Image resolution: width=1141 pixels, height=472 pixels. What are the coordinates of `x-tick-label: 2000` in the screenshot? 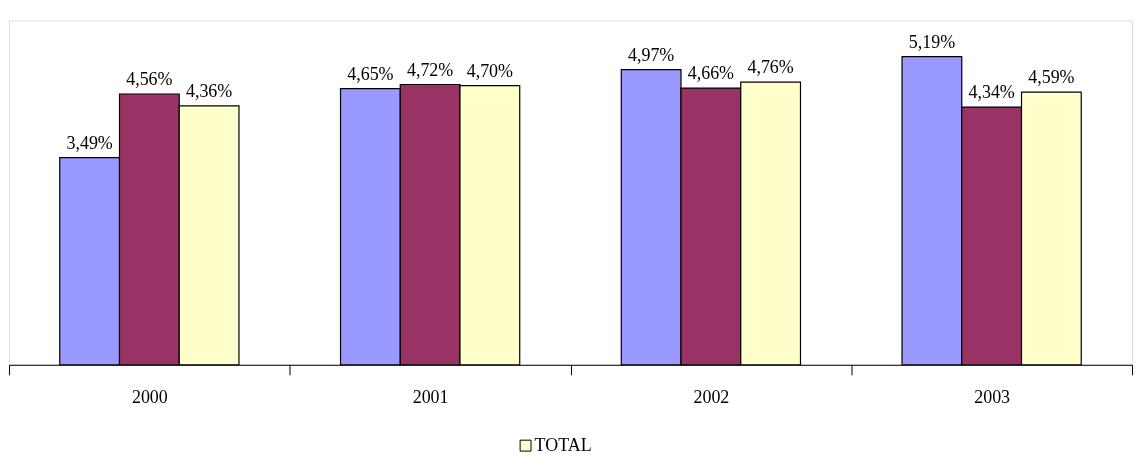 It's located at (149, 397).